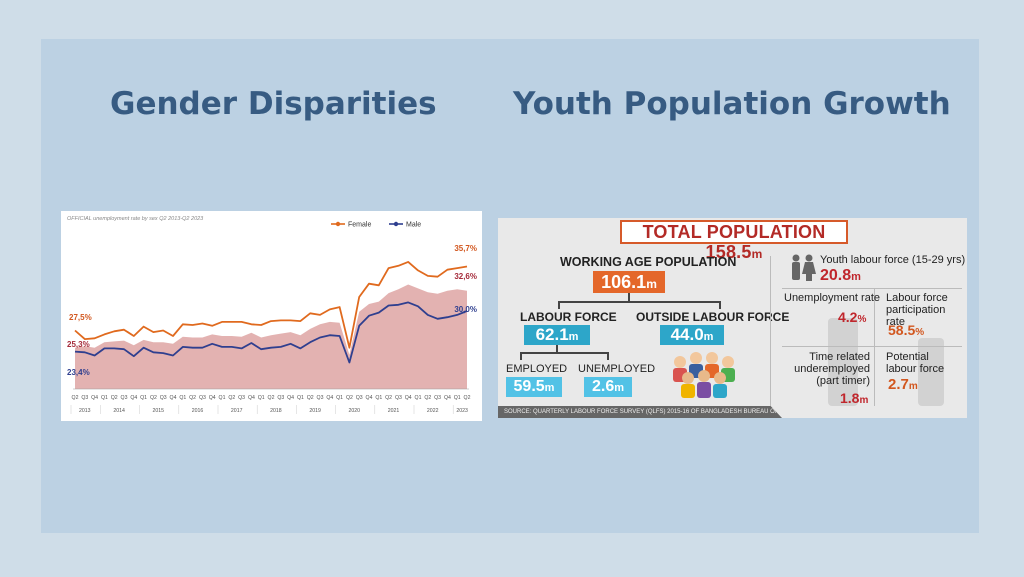 Image resolution: width=1024 pixels, height=577 pixels. What do you see at coordinates (413, 225) in the screenshot?
I see `legend-male-label: Male` at bounding box center [413, 225].